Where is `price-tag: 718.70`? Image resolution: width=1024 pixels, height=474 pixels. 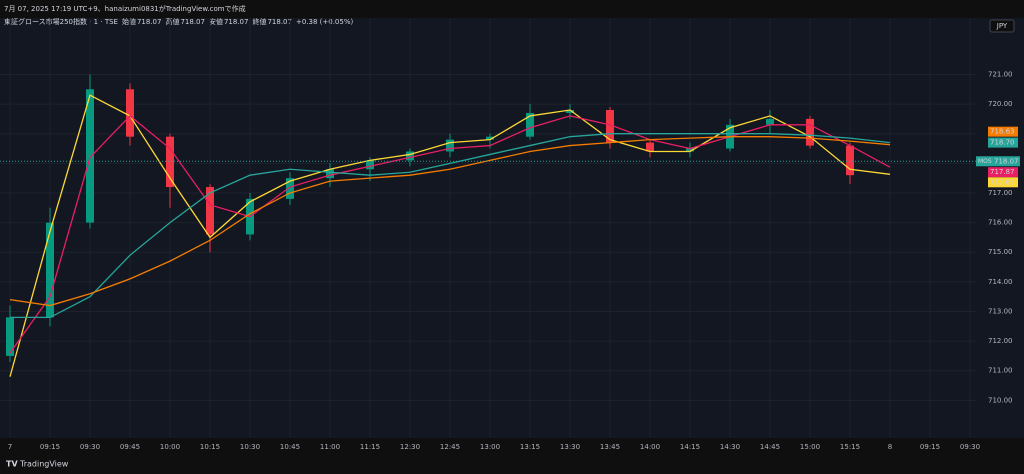 price-tag: 718.70 is located at coordinates (1002, 143).